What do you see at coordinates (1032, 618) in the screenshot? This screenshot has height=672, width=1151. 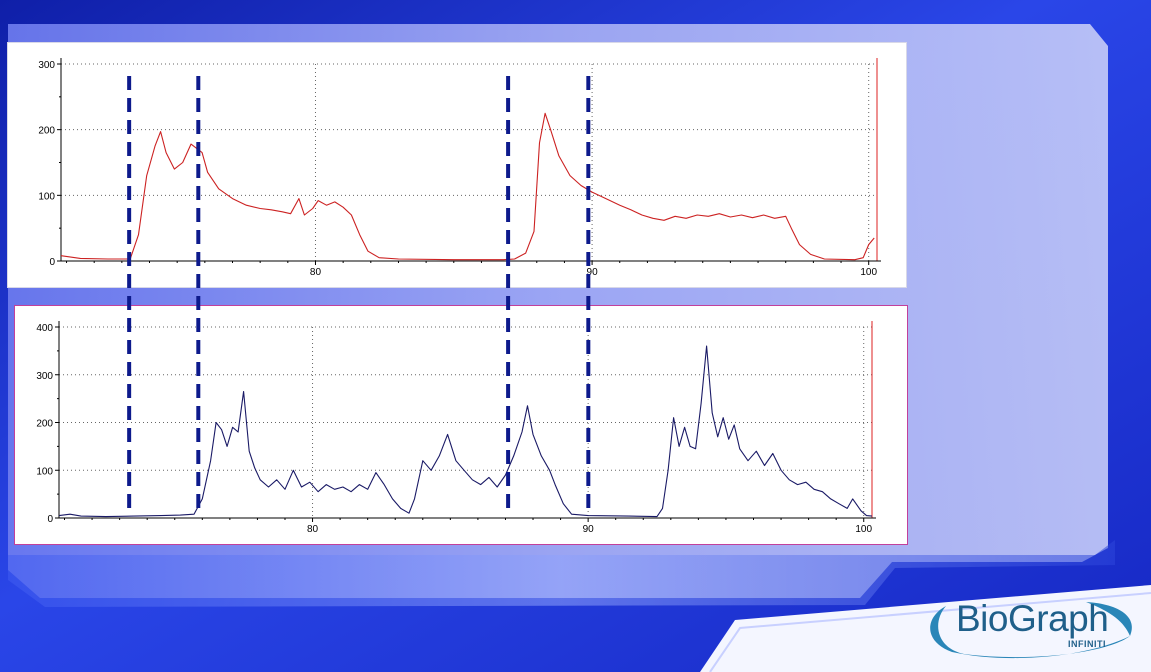 I see `logo-text: BioGraph` at bounding box center [1032, 618].